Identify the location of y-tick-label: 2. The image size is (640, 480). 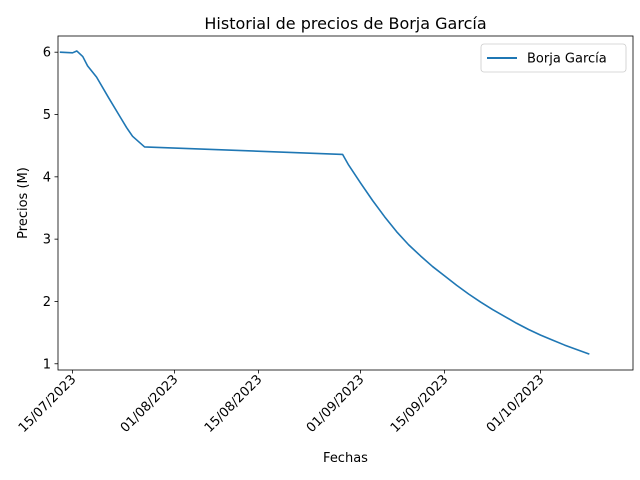
(47, 302).